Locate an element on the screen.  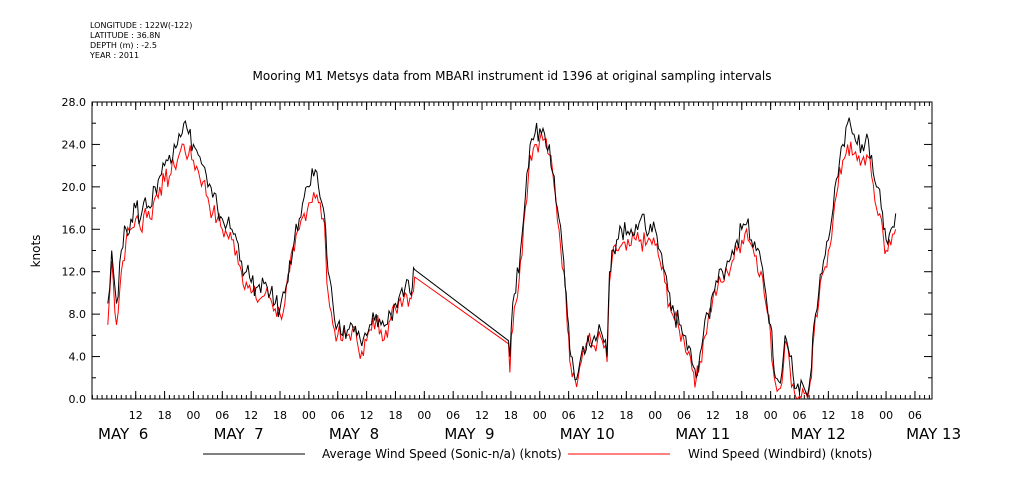
y-tick-label: 4.0 is located at coordinates (78, 357).